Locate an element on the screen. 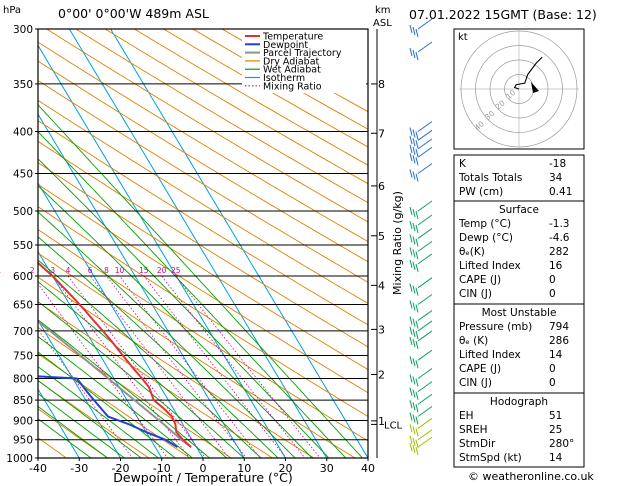  legend-label: Isotherm is located at coordinates (284, 78).